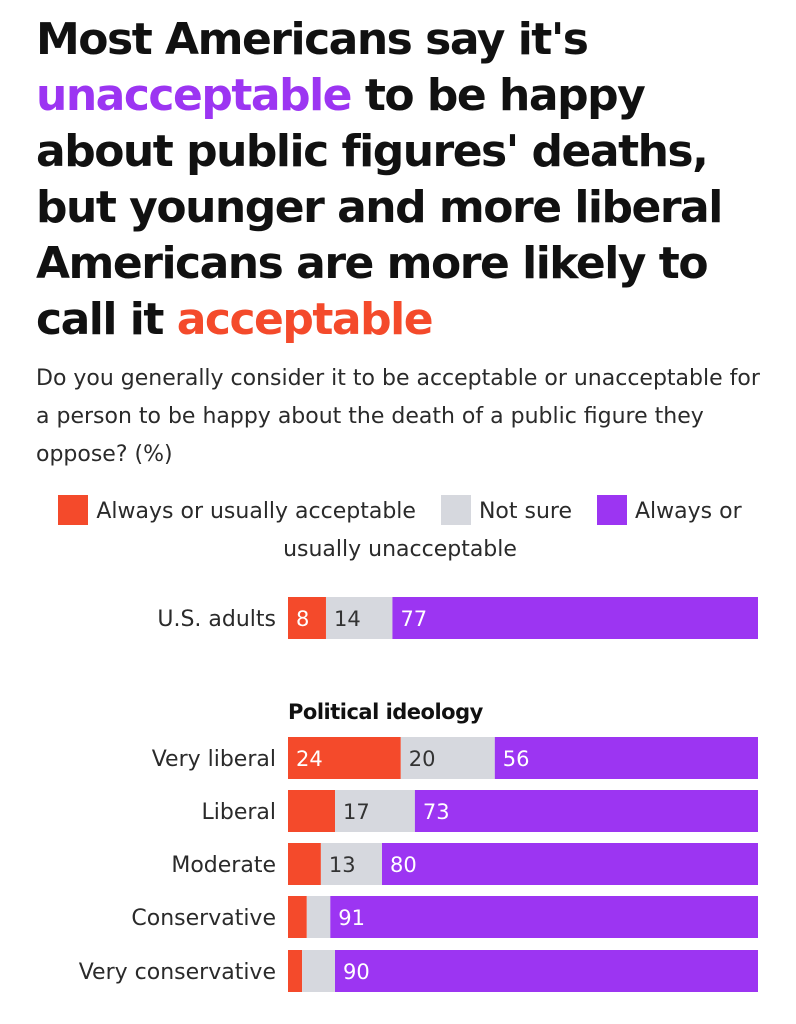 This screenshot has width=796, height=1024. I want to click on legend-label-unacceptable: Always or usually unacceptable, so click(512, 530).